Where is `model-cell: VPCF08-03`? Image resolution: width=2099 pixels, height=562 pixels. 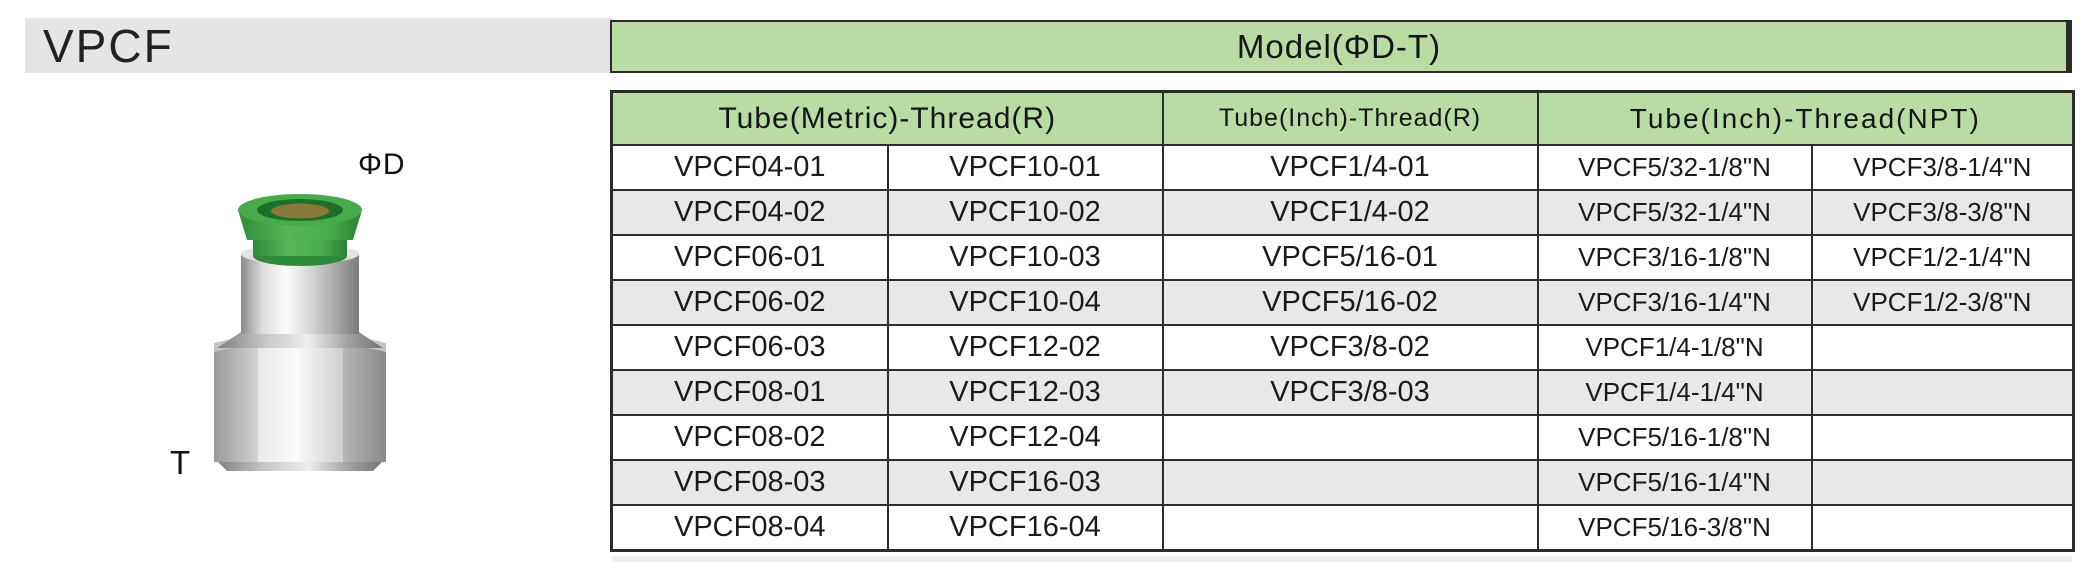
model-cell: VPCF08-03 is located at coordinates (749, 482).